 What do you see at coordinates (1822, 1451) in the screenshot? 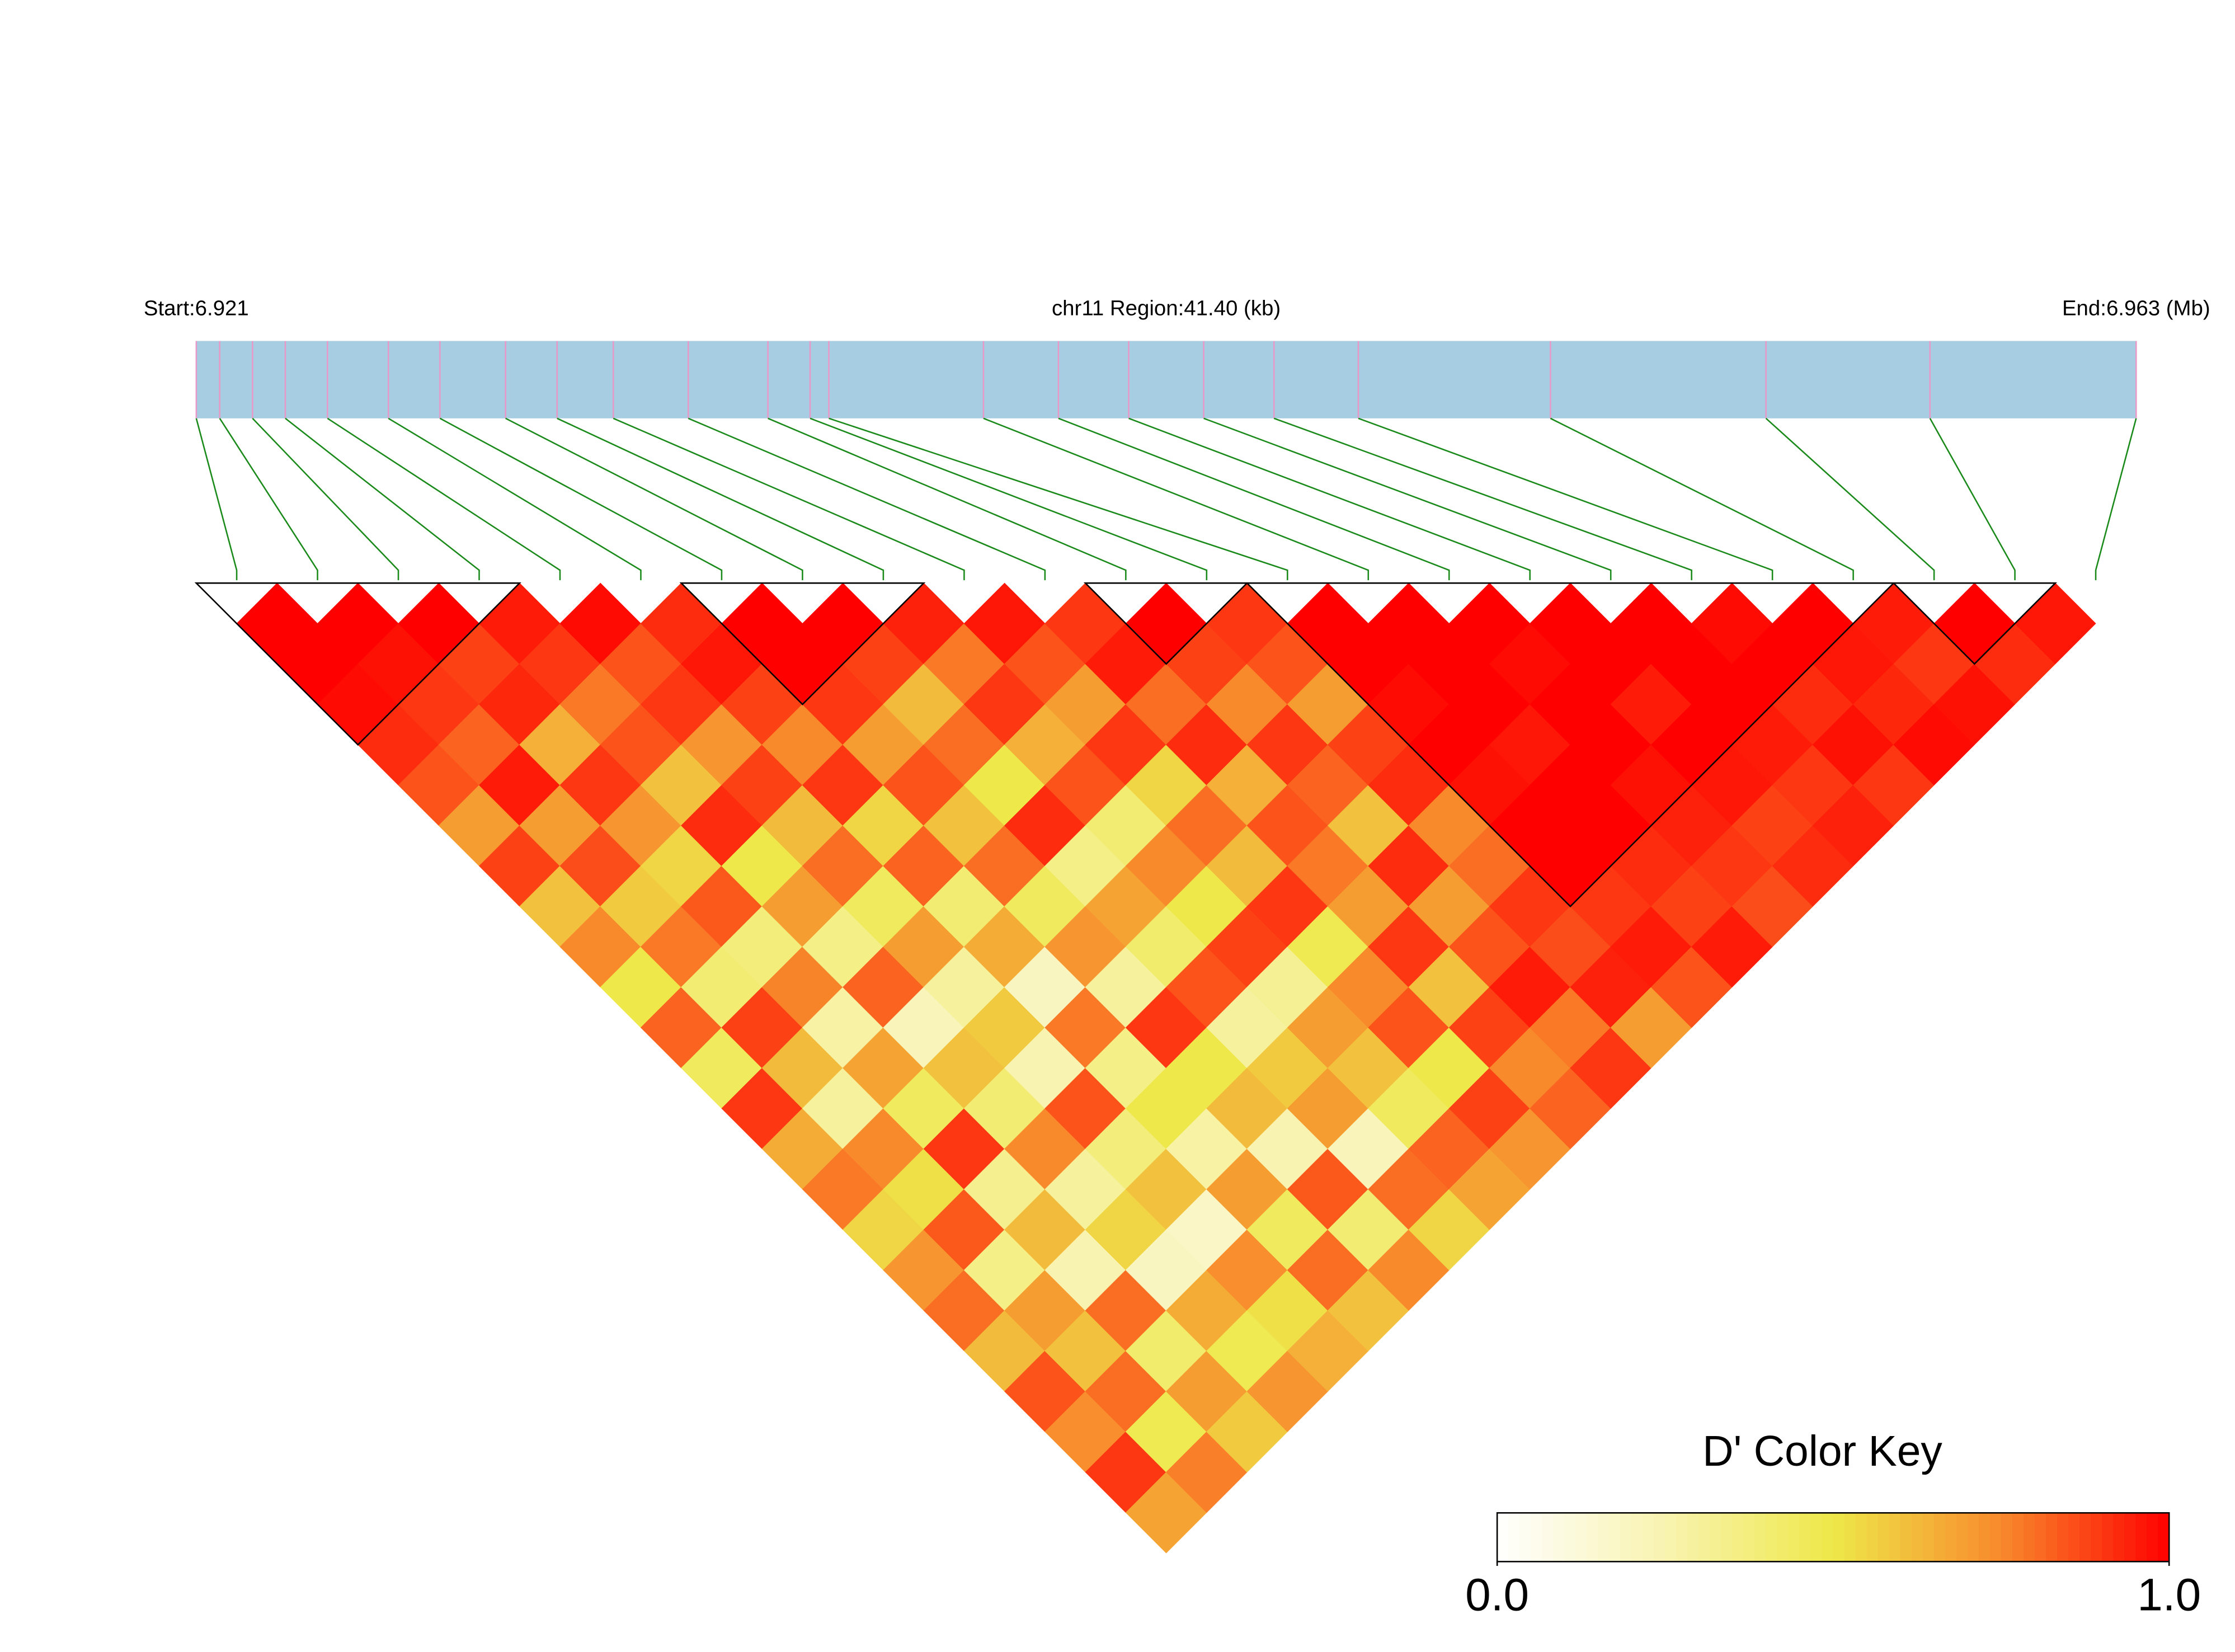
I see `legend-title: D' Color Key` at bounding box center [1822, 1451].